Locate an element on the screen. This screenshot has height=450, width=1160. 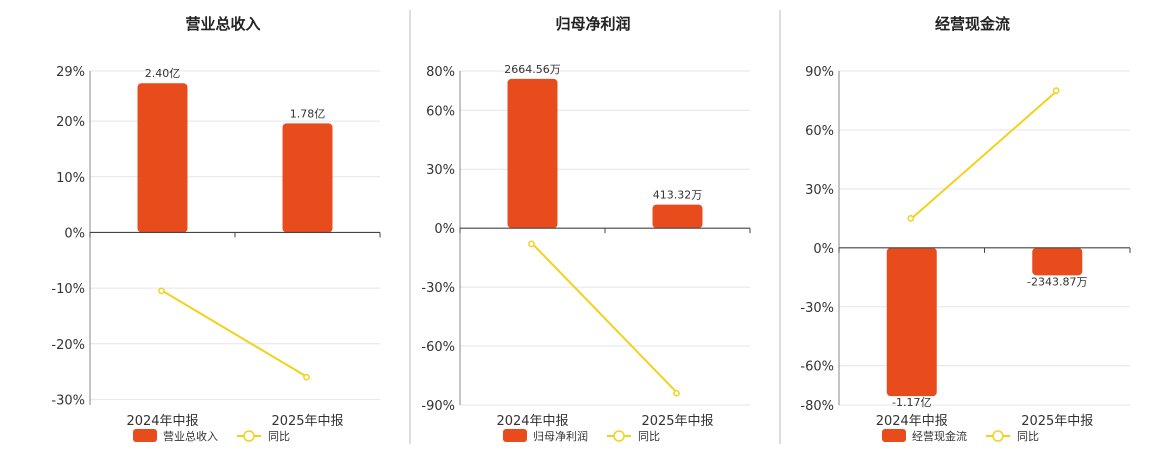
y-tick-label: 90% is located at coordinates (819, 72).